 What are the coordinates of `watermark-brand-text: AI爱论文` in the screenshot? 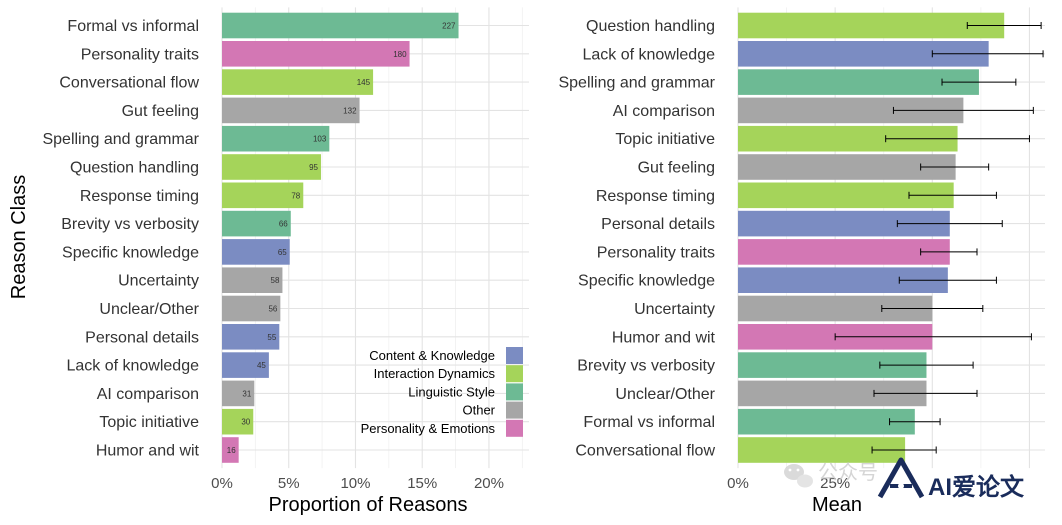 It's located at (976, 487).